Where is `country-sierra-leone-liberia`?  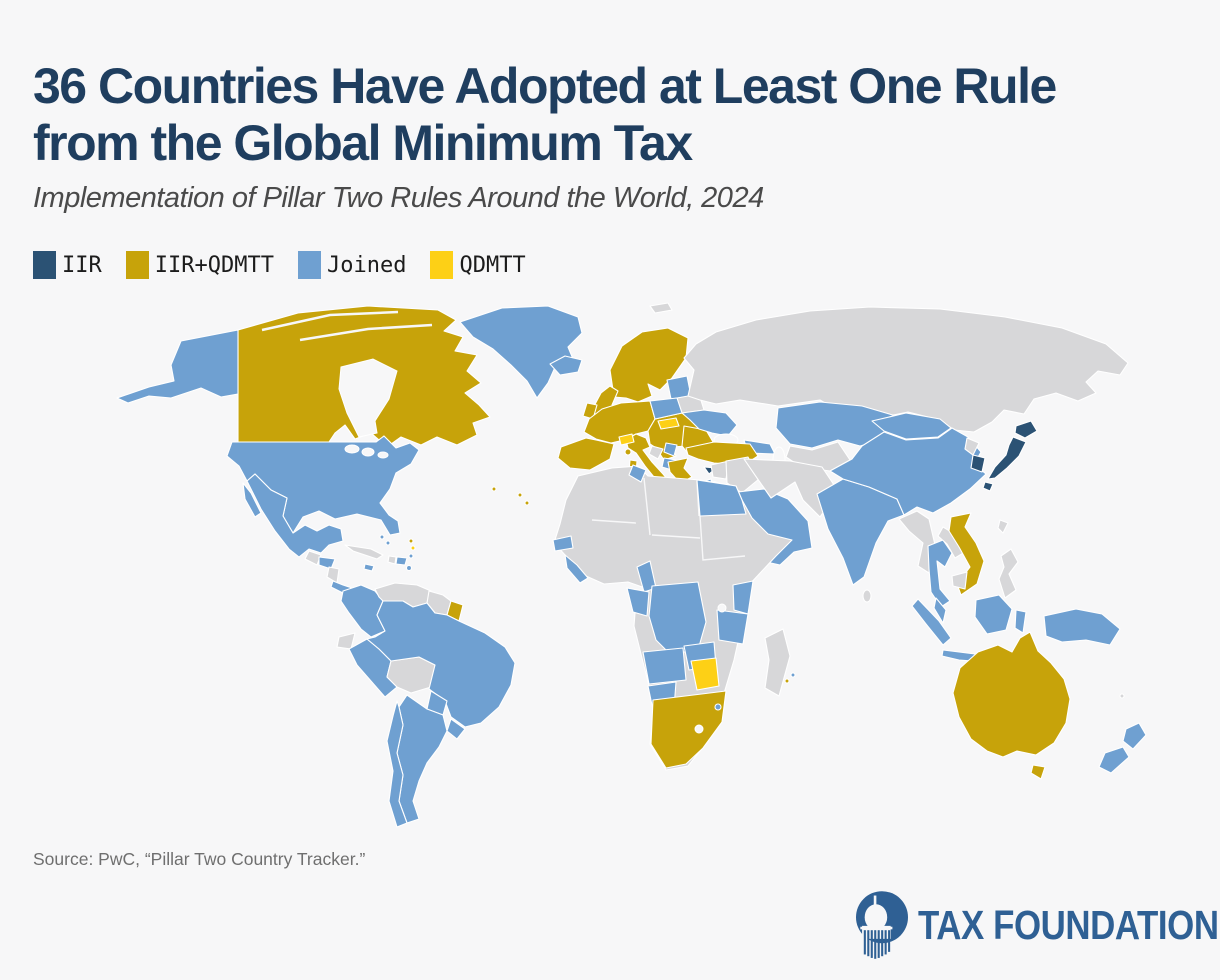
country-sierra-leone-liberia is located at coordinates (576, 569).